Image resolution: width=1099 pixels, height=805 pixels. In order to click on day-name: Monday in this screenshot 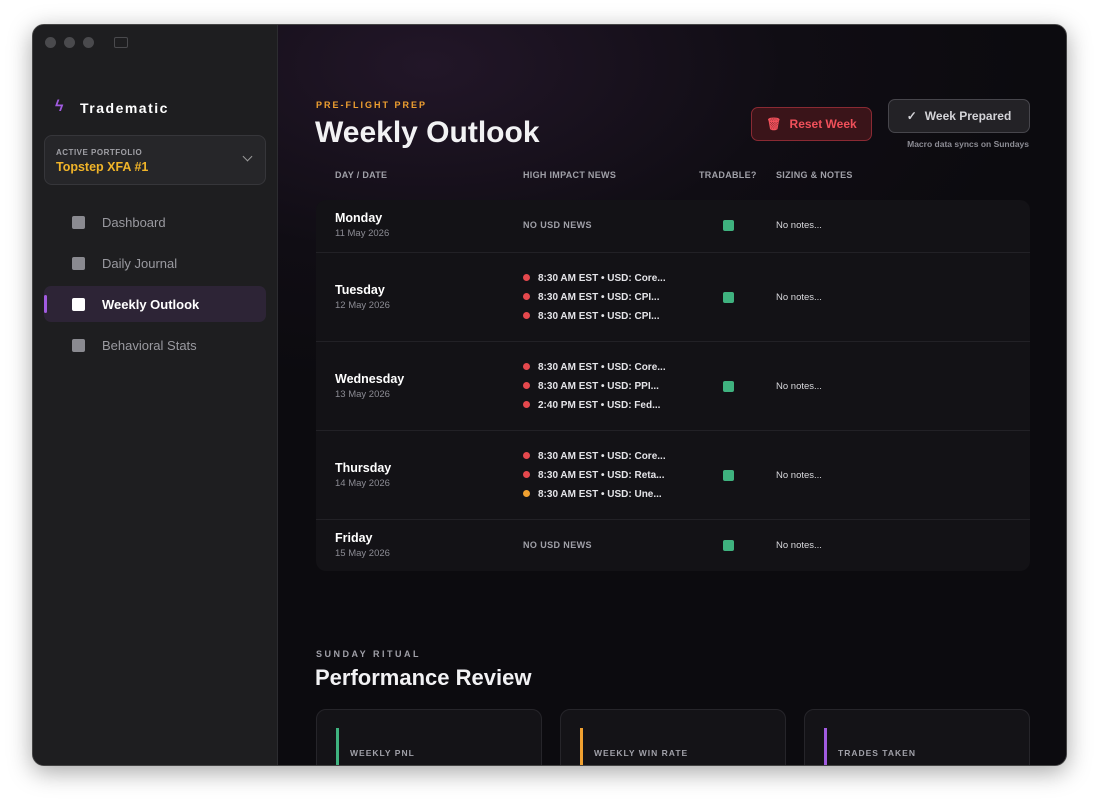, I will do `click(359, 218)`.